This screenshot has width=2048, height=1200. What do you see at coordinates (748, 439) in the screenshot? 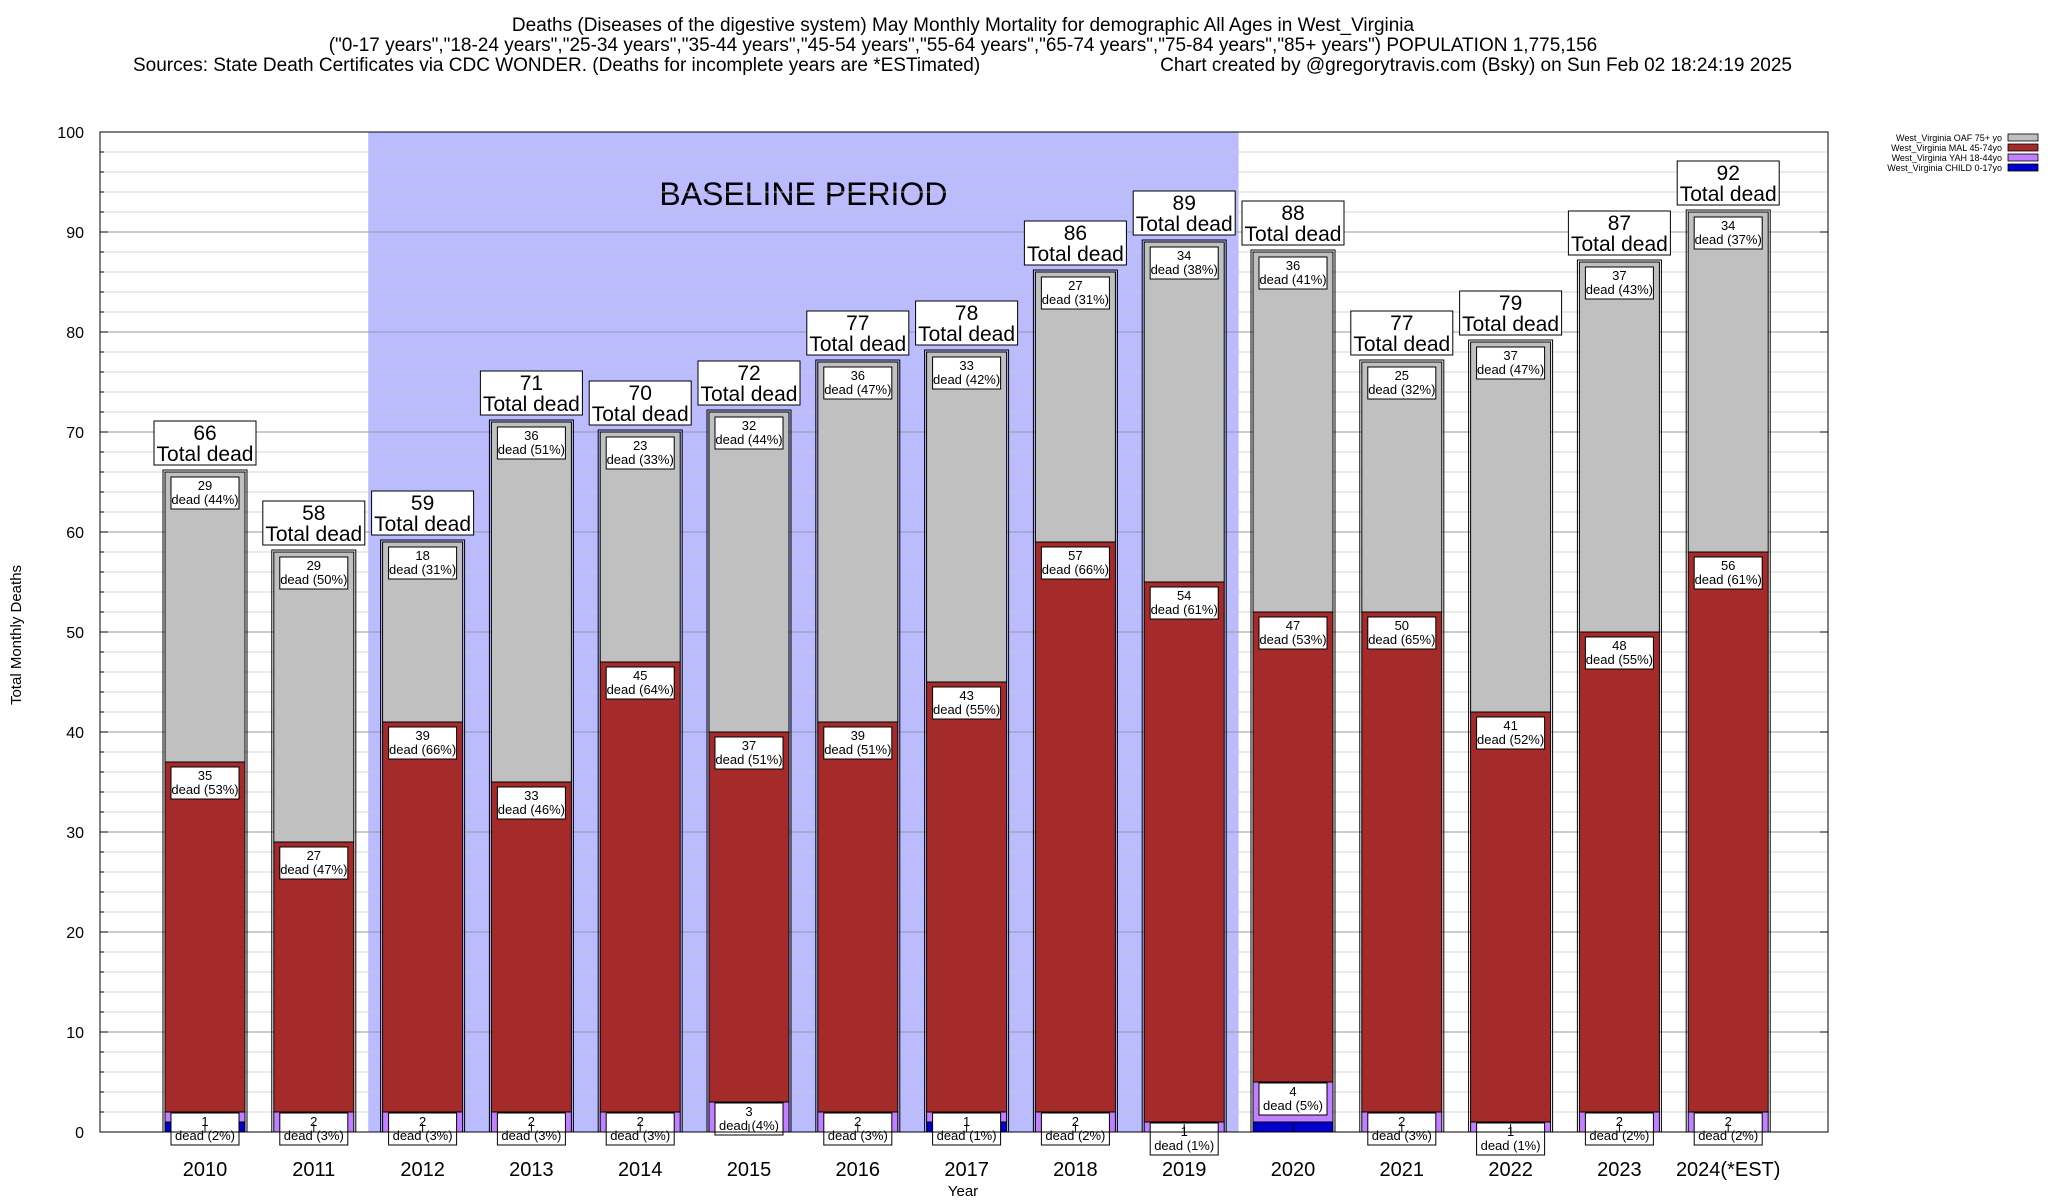
I see `label-oaf-2015-pct: dead (44%)` at bounding box center [748, 439].